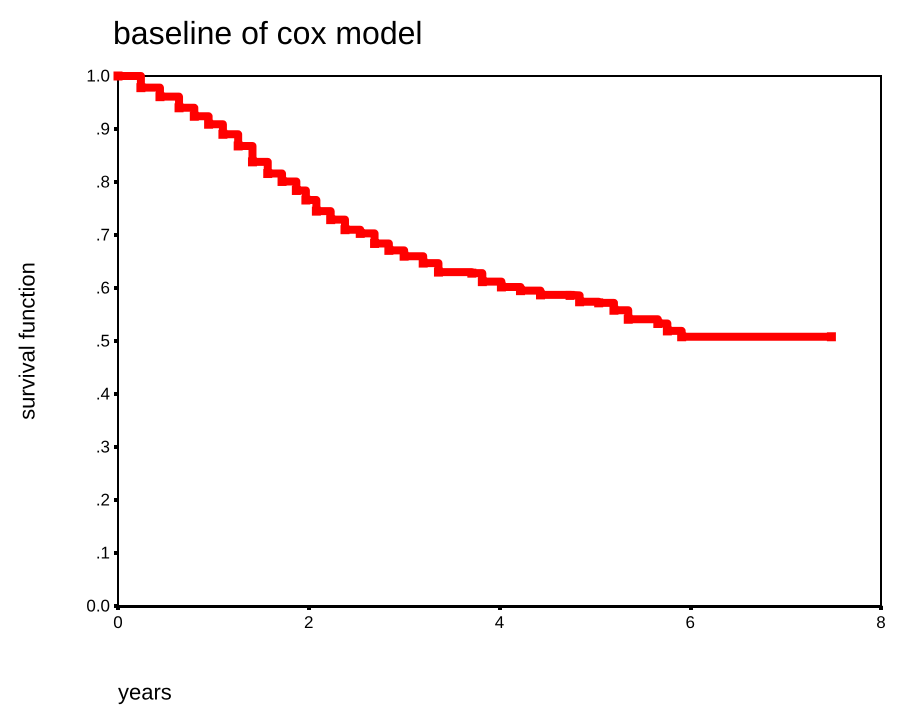  Describe the element at coordinates (103, 341) in the screenshot. I see `y-tick-label: .5` at that location.